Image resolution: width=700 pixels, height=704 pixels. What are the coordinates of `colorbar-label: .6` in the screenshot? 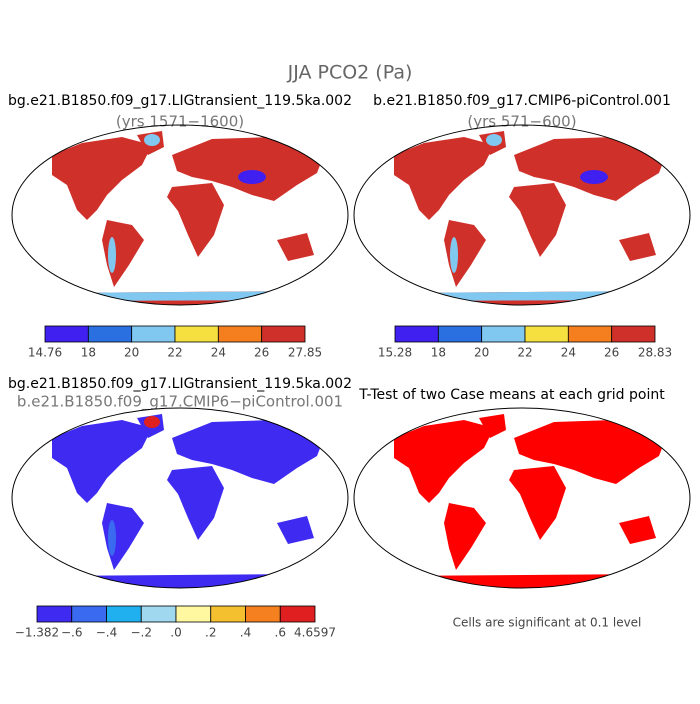 It's located at (280, 633).